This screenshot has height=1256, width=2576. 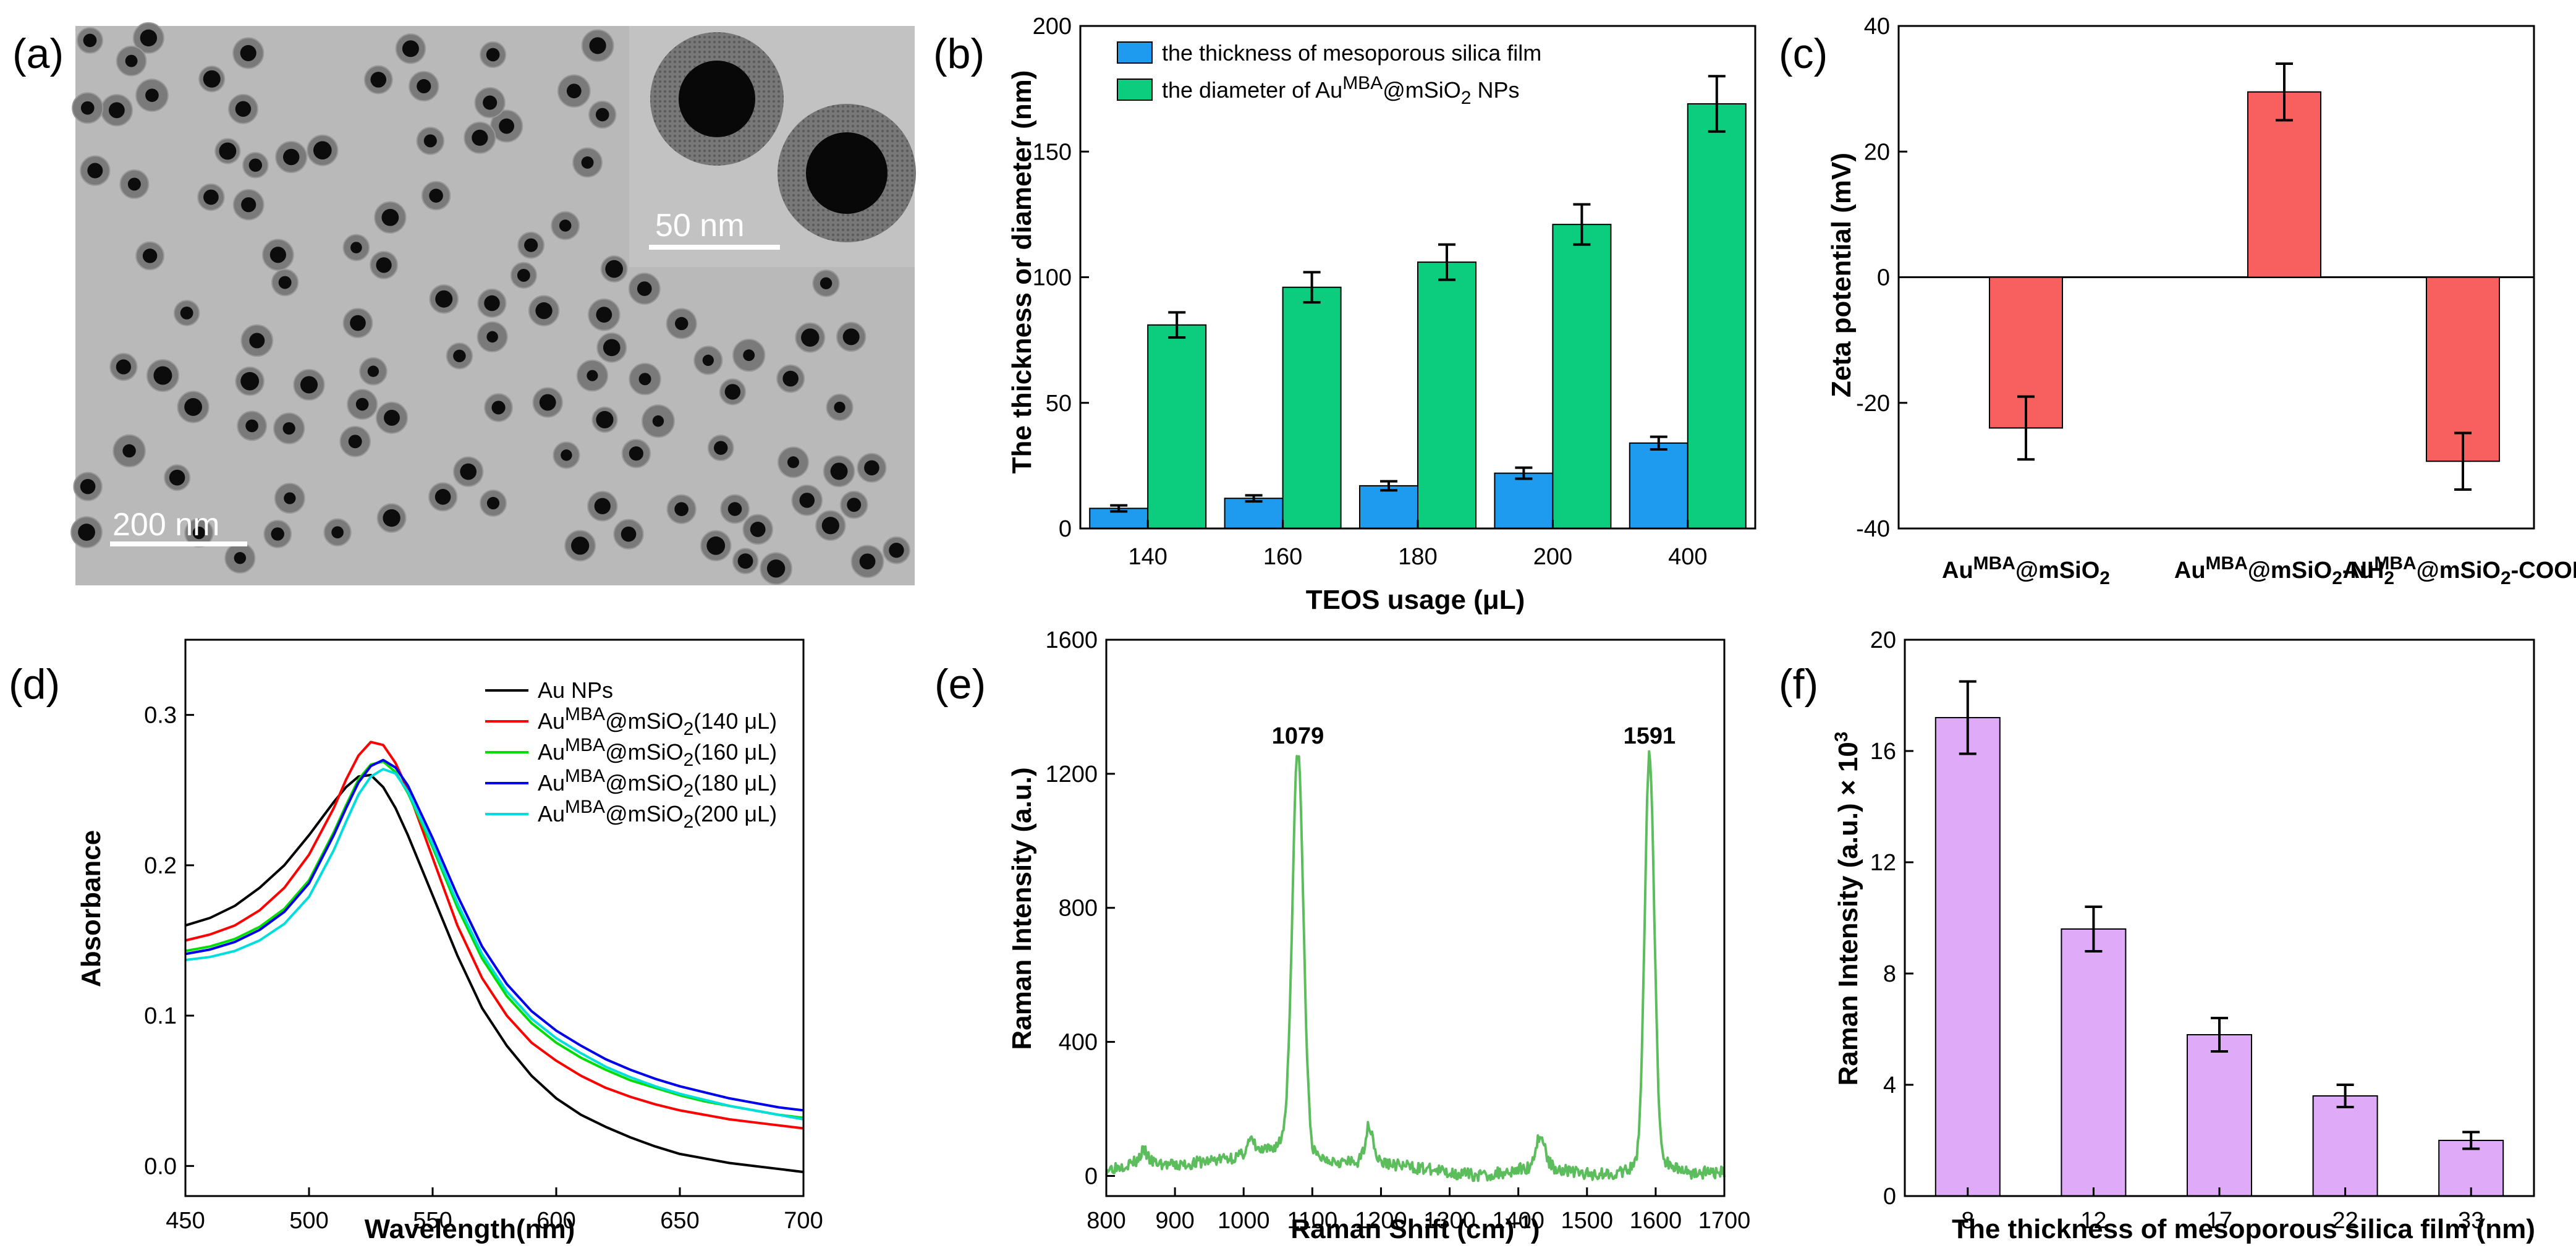 I want to click on x-tick-label: 650, so click(x=679, y=1221).